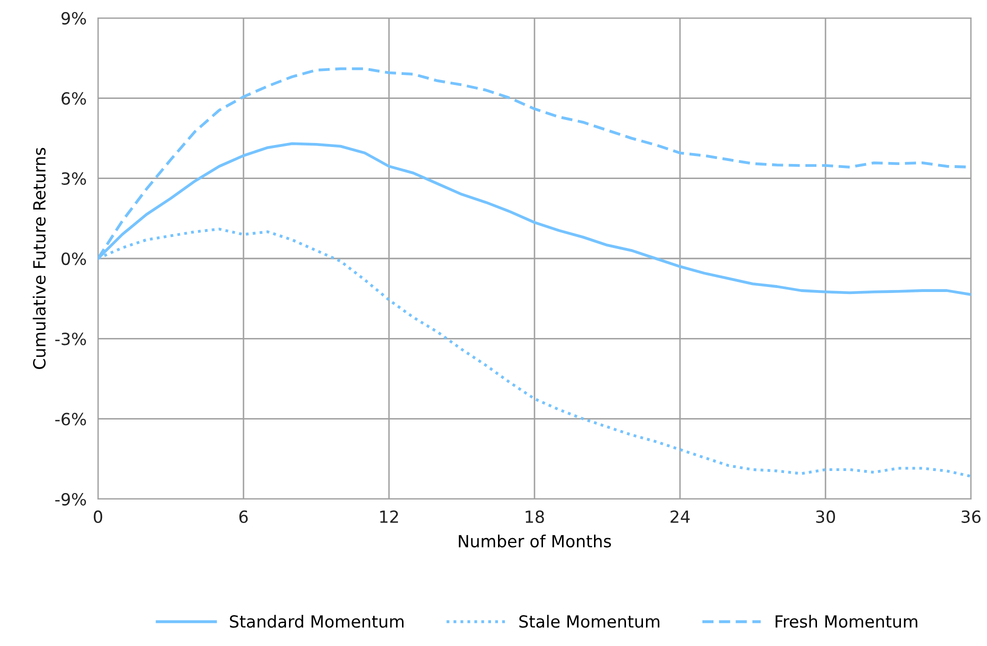 Image resolution: width=987 pixels, height=646 pixels. I want to click on y-tick-label: -3%, so click(70, 339).